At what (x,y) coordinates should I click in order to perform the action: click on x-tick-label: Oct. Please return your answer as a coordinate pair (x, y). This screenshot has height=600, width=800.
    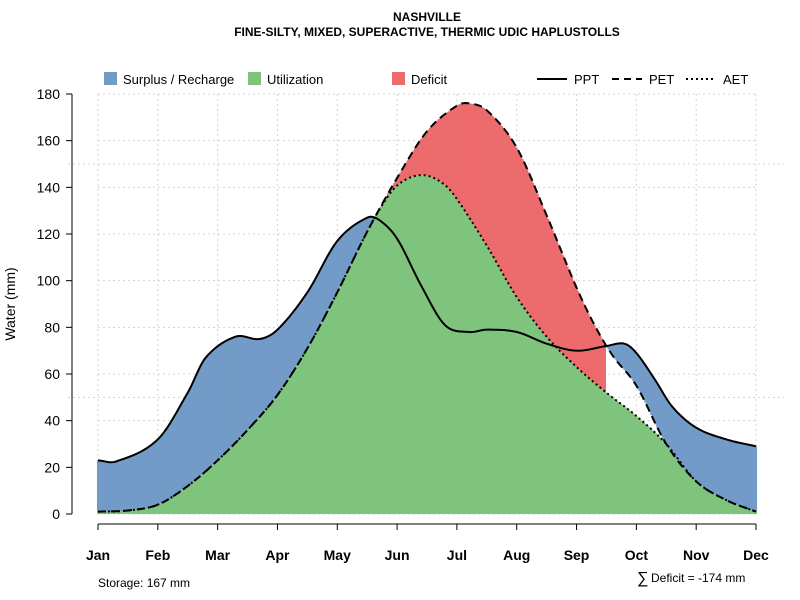
    Looking at the image, I should click on (637, 555).